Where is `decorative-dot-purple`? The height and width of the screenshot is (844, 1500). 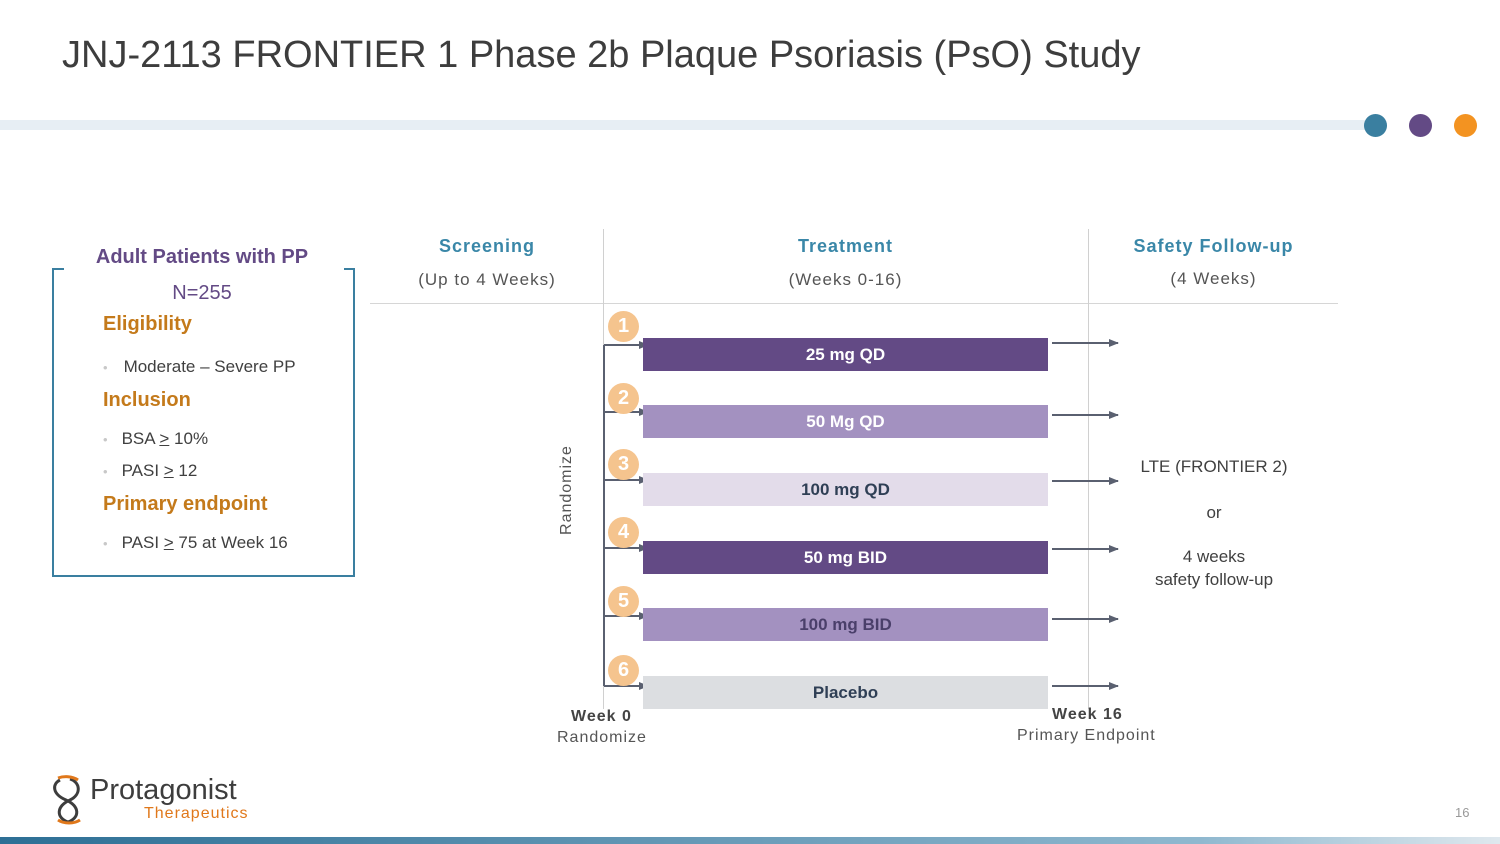 decorative-dot-purple is located at coordinates (1420, 125).